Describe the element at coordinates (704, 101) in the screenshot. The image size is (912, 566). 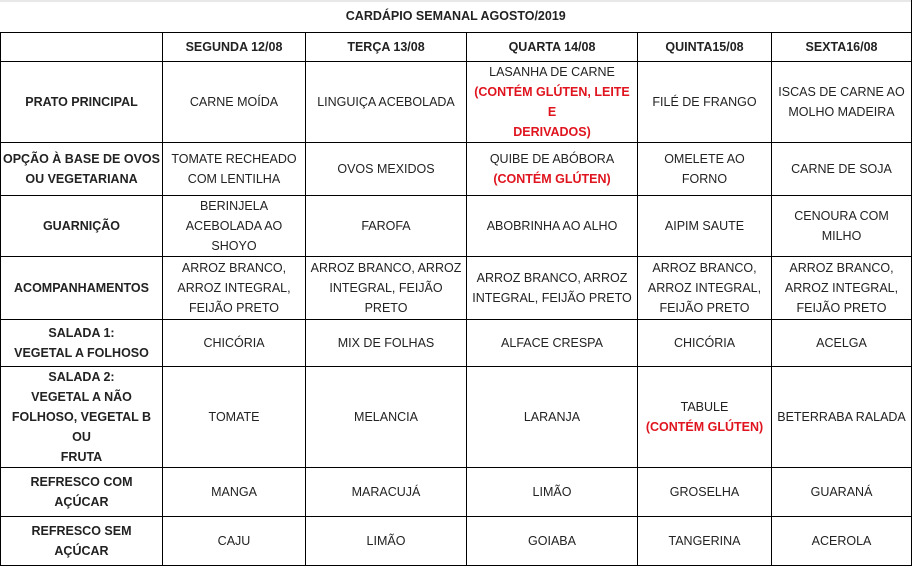
I see `menu-cell: FILÉ DE FRANGO` at that location.